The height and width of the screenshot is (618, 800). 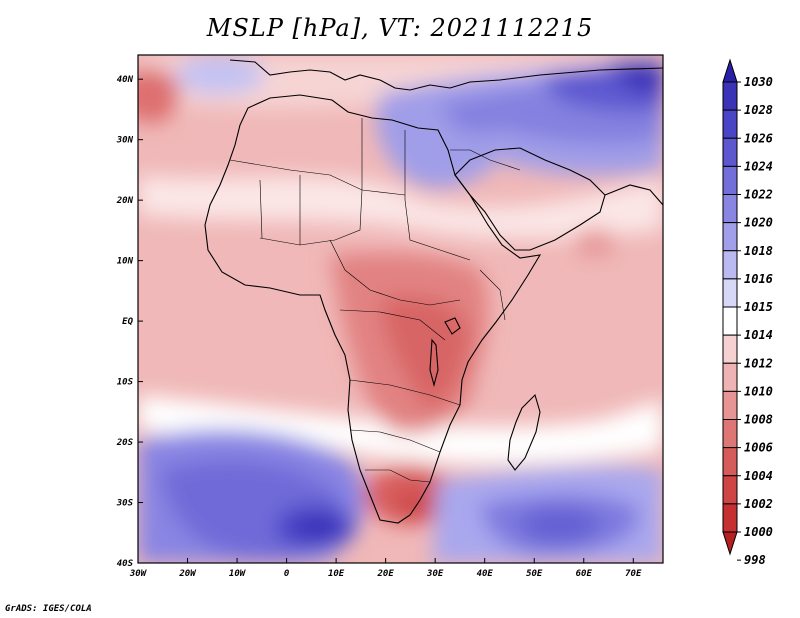 I want to click on europe-outline, so click(x=446, y=75).